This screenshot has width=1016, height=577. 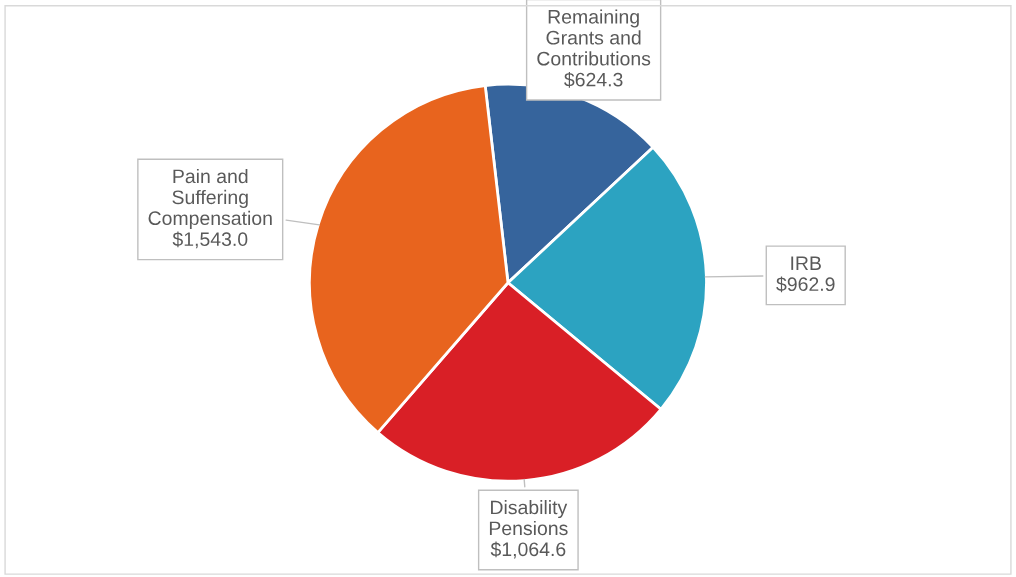 What do you see at coordinates (528, 550) in the screenshot?
I see `data-label: $1,064.6` at bounding box center [528, 550].